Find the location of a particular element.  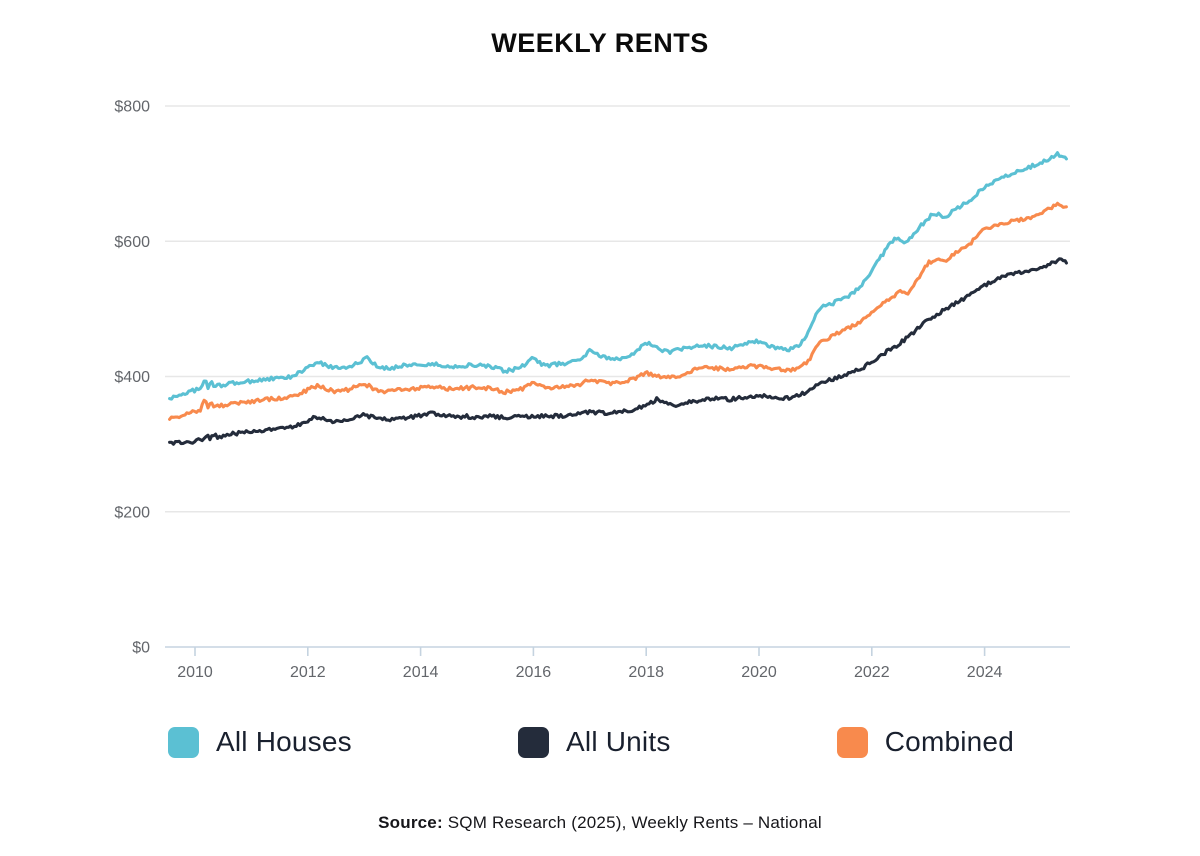

chart-title: WEEKLY RENTS is located at coordinates (600, 43).